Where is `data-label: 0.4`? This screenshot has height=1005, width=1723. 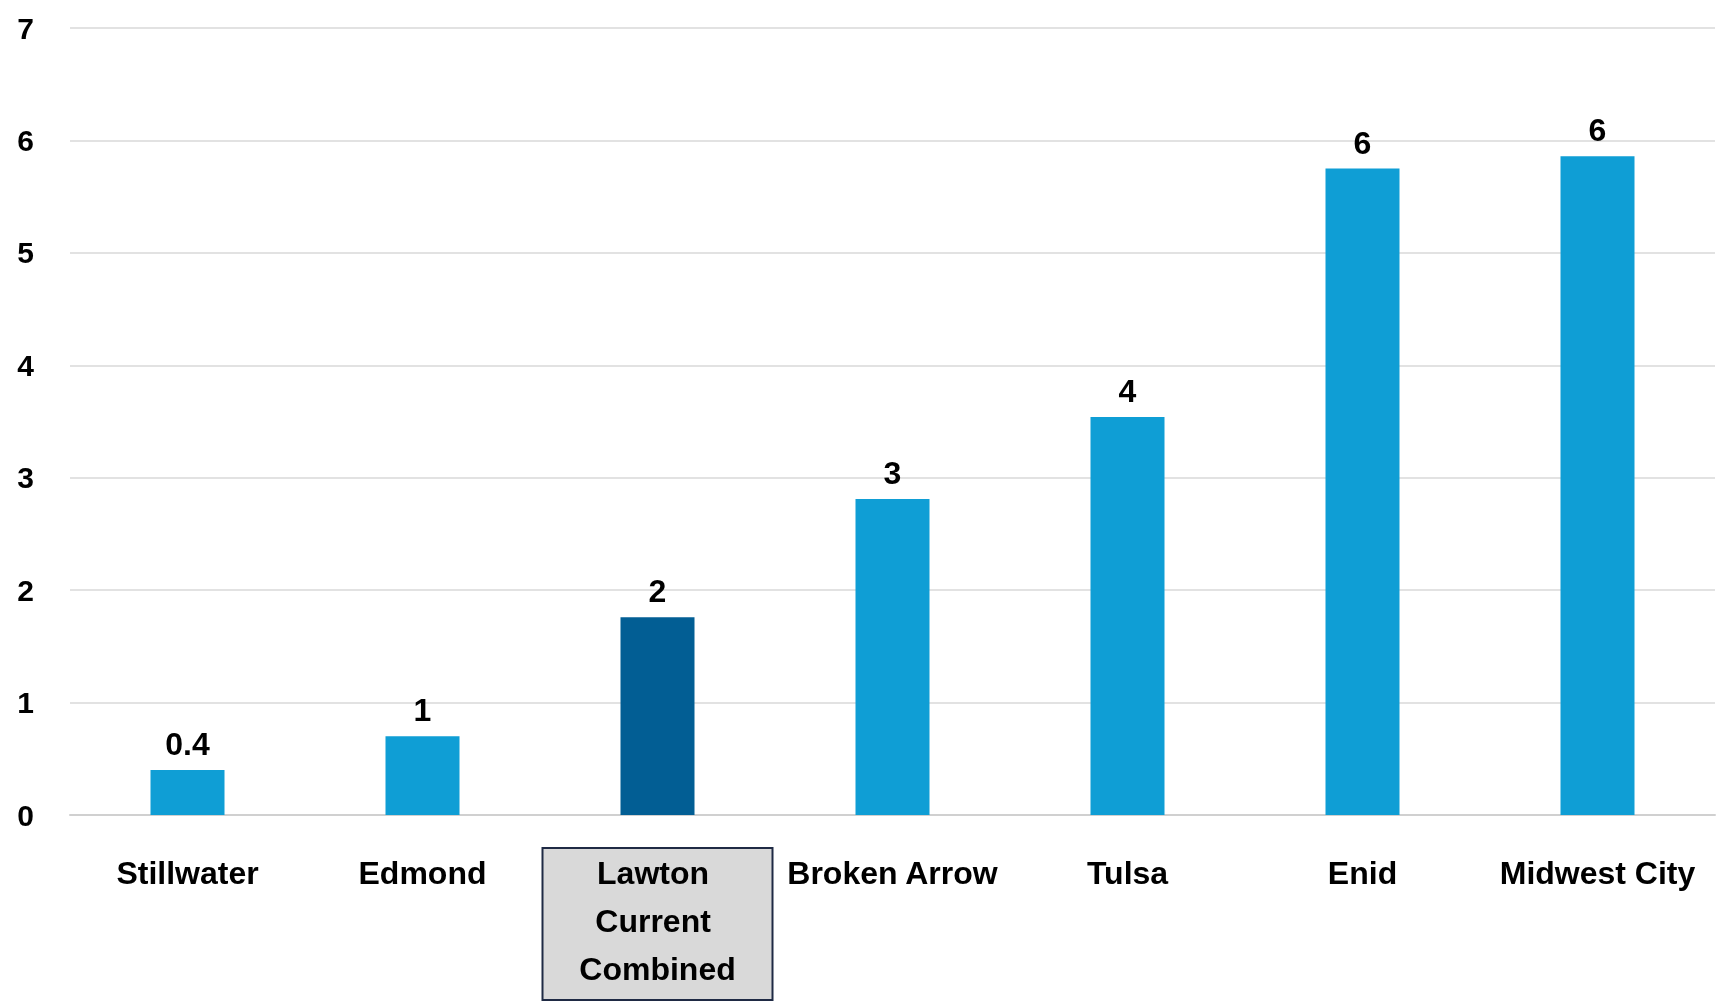
data-label: 0.4 is located at coordinates (187, 744).